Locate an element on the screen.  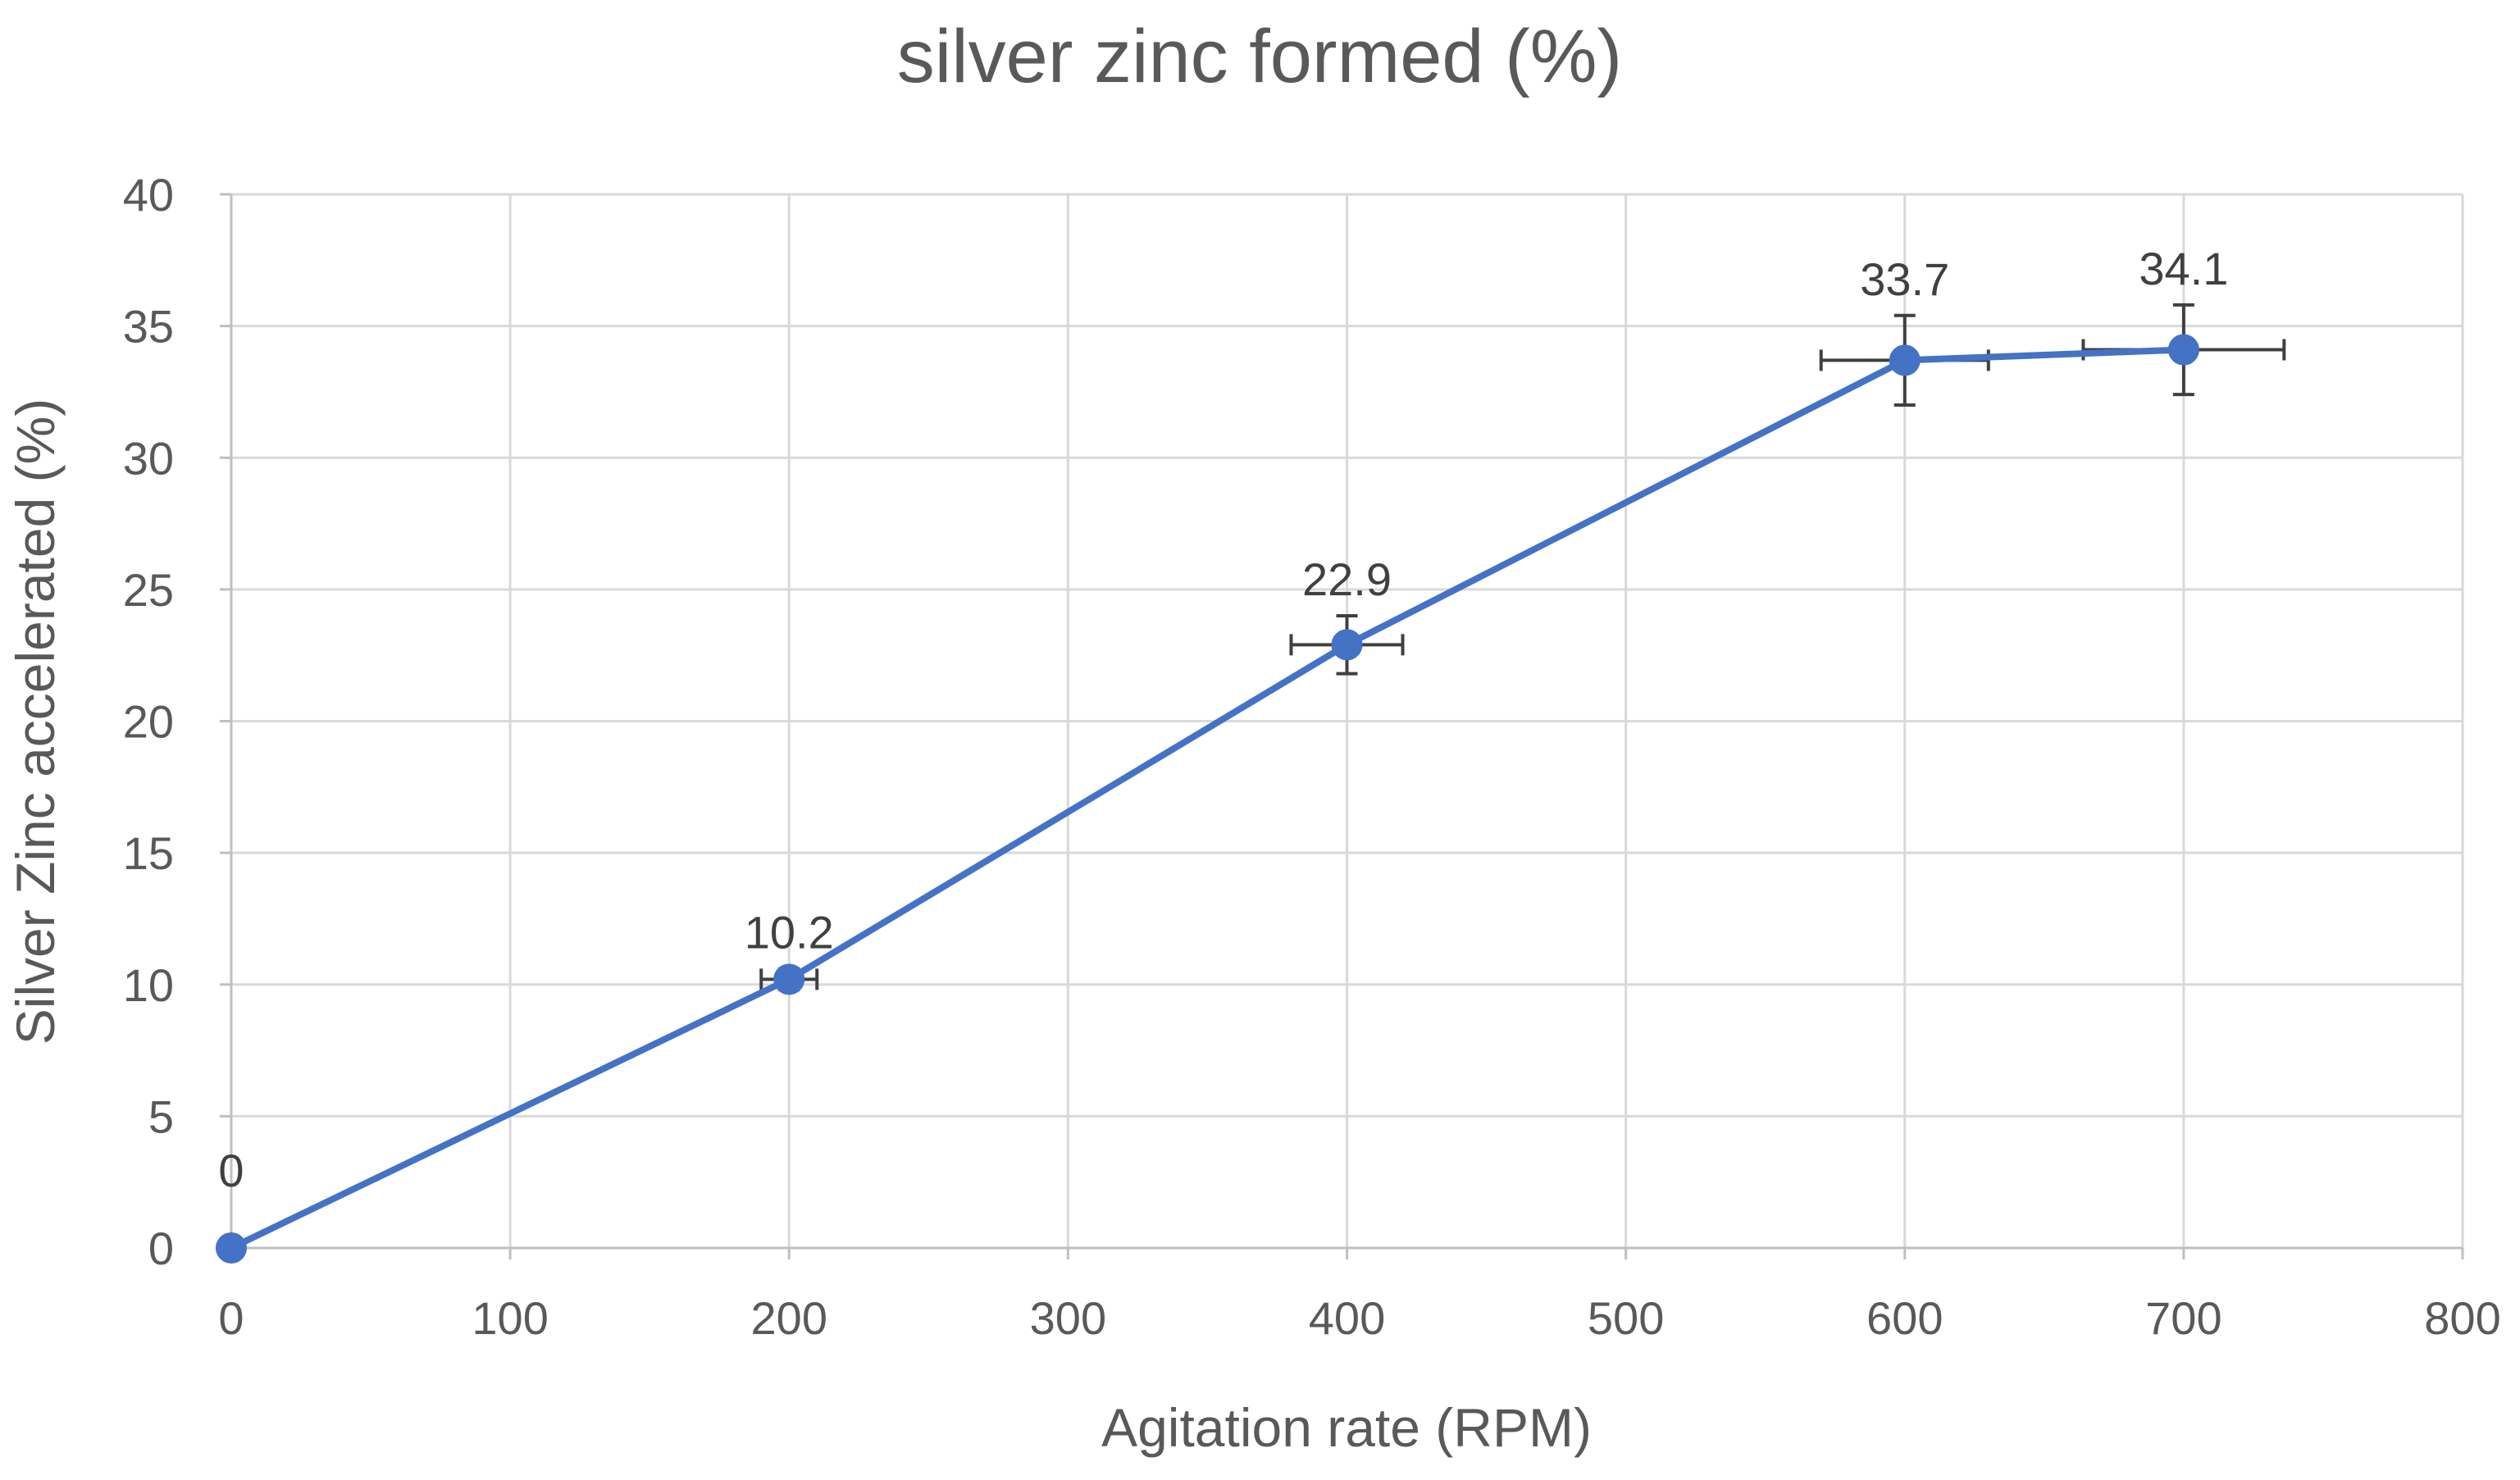
y-tick-label: 30 is located at coordinates (148, 458).